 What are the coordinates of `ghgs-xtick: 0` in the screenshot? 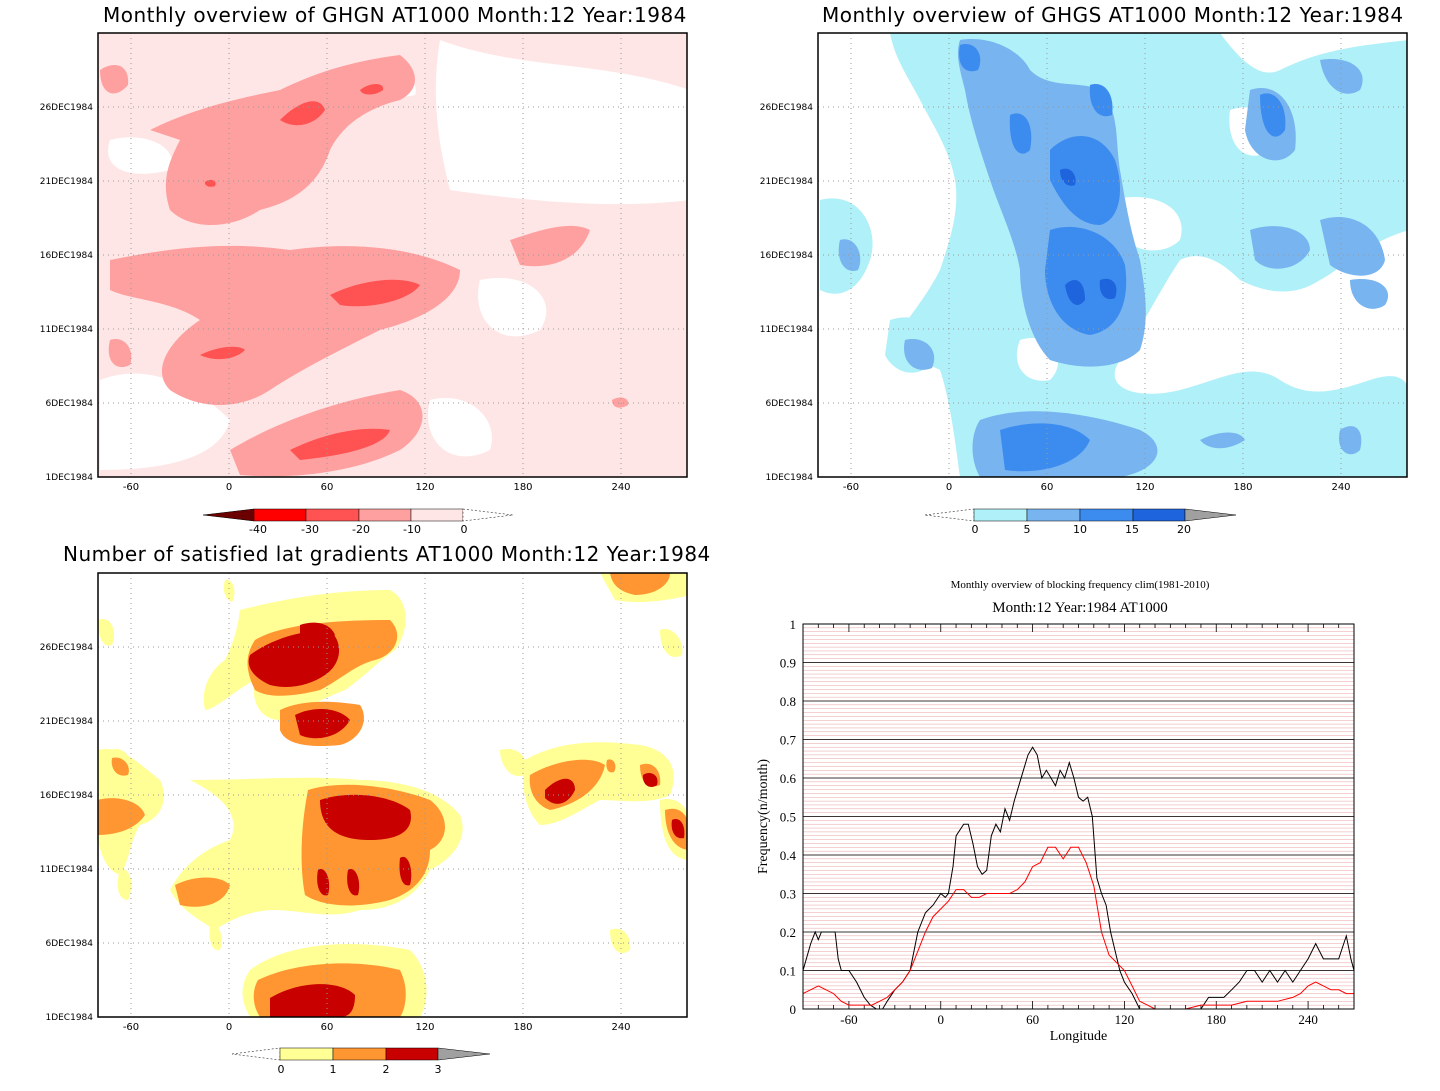 It's located at (949, 487).